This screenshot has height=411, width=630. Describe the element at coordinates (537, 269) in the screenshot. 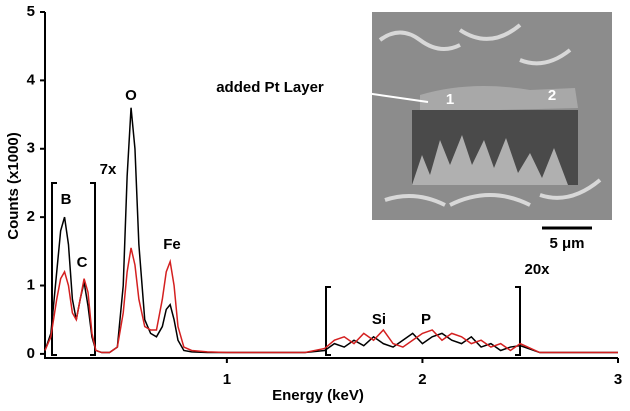

I see `annotation: 20x` at that location.